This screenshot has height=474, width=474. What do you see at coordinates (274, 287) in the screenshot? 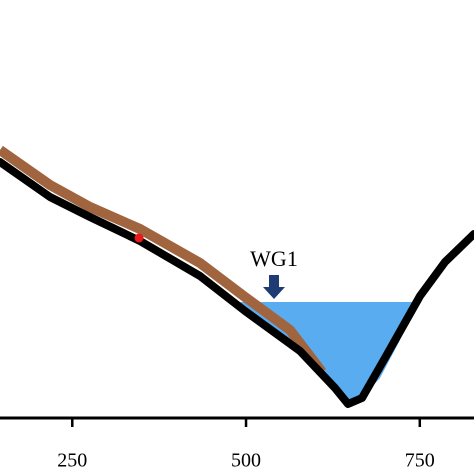
I see `arrow` at bounding box center [274, 287].